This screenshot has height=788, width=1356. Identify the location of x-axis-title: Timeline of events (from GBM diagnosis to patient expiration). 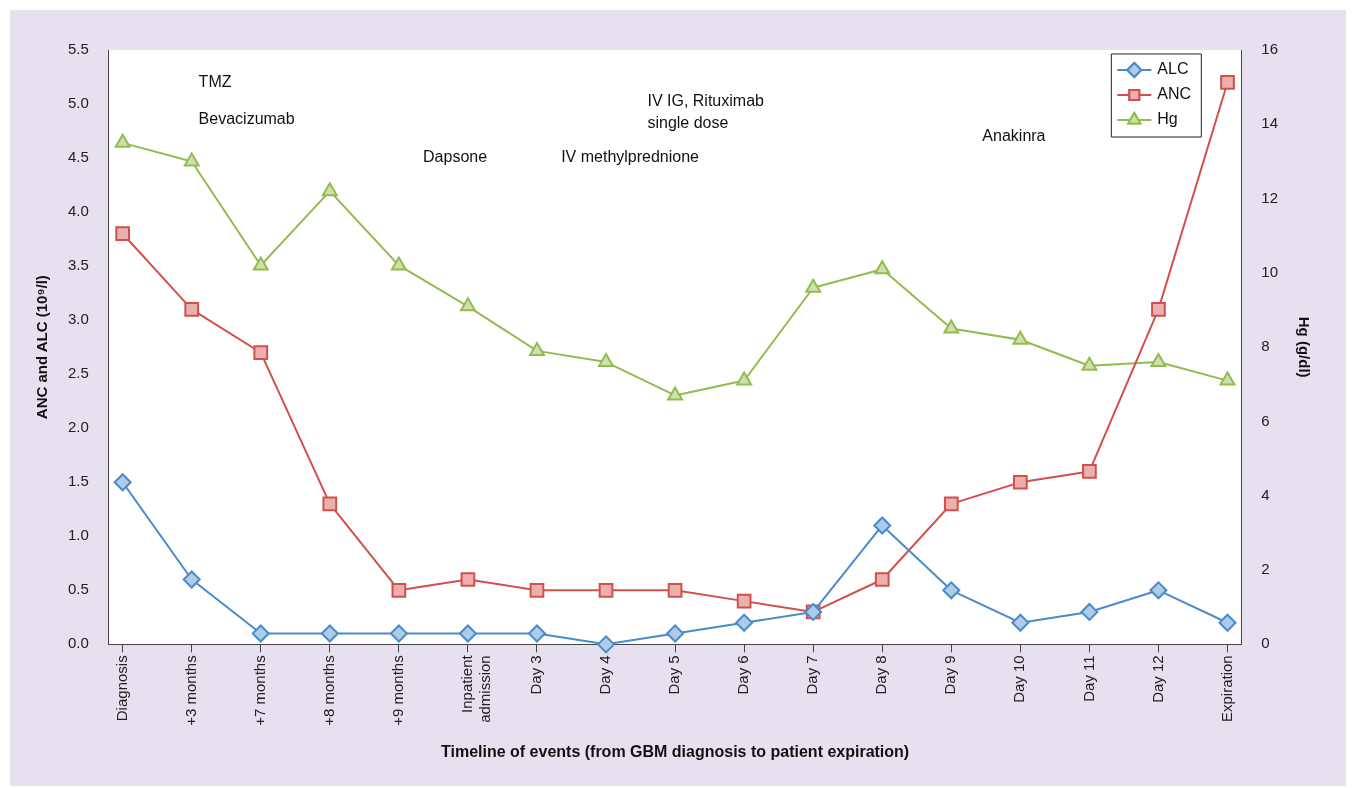
(675, 751).